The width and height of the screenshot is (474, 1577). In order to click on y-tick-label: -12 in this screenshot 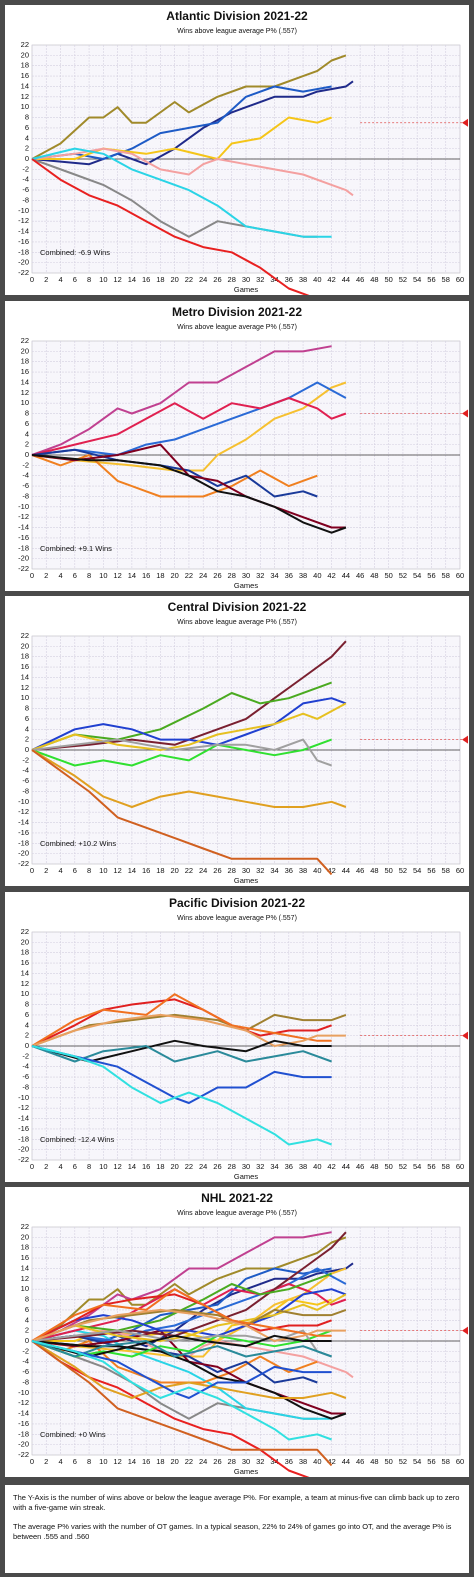, I will do `click(23, 516)`.